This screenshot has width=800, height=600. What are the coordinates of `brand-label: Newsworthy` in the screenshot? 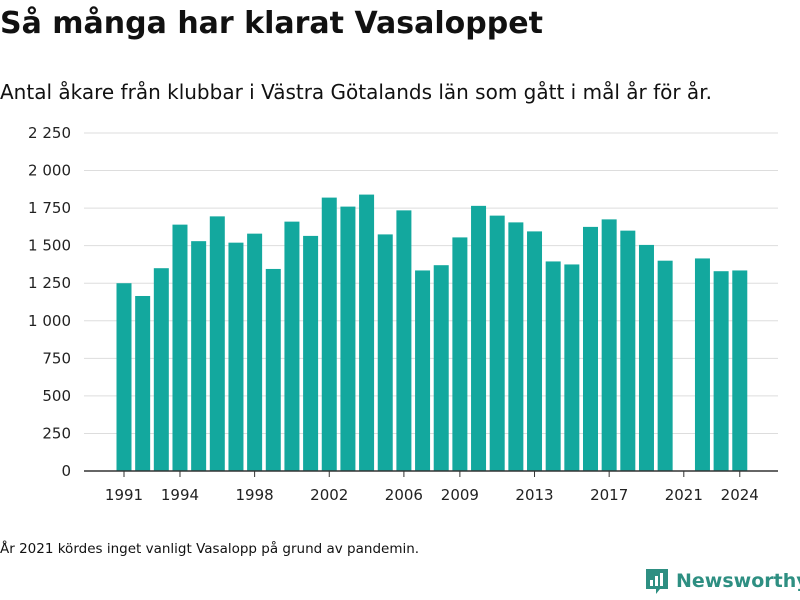 It's located at (738, 581).